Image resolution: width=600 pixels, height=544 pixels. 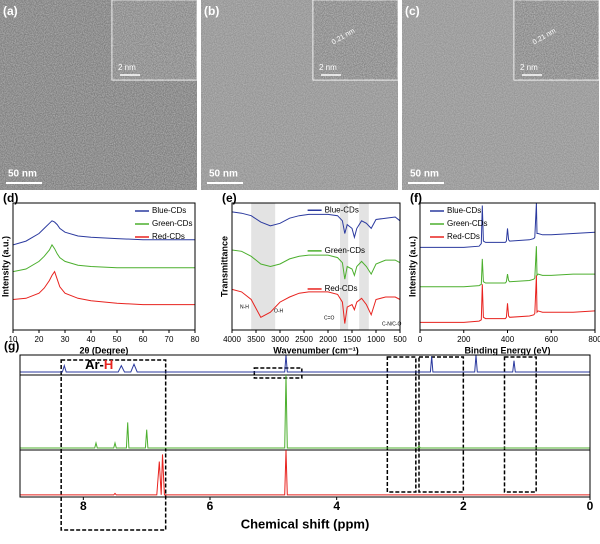 What do you see at coordinates (244, 307) in the screenshot?
I see `annotation: N-H` at bounding box center [244, 307].